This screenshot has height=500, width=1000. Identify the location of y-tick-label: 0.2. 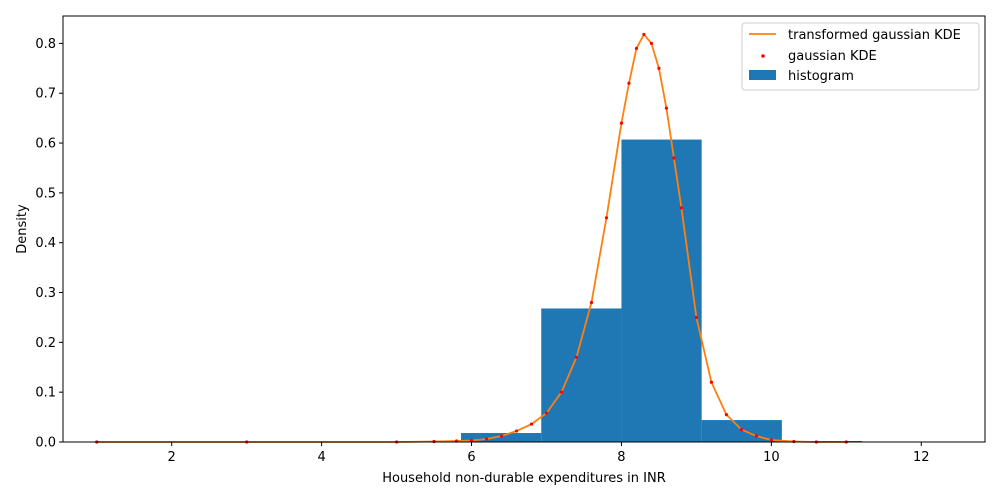
(45, 343).